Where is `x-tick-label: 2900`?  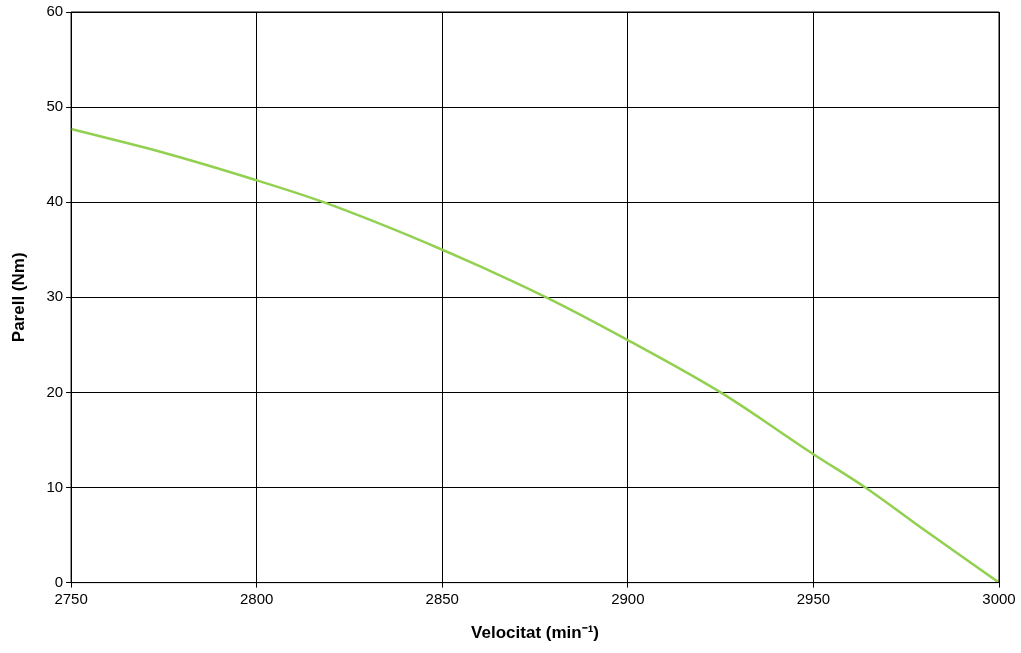 x-tick-label: 2900 is located at coordinates (628, 598).